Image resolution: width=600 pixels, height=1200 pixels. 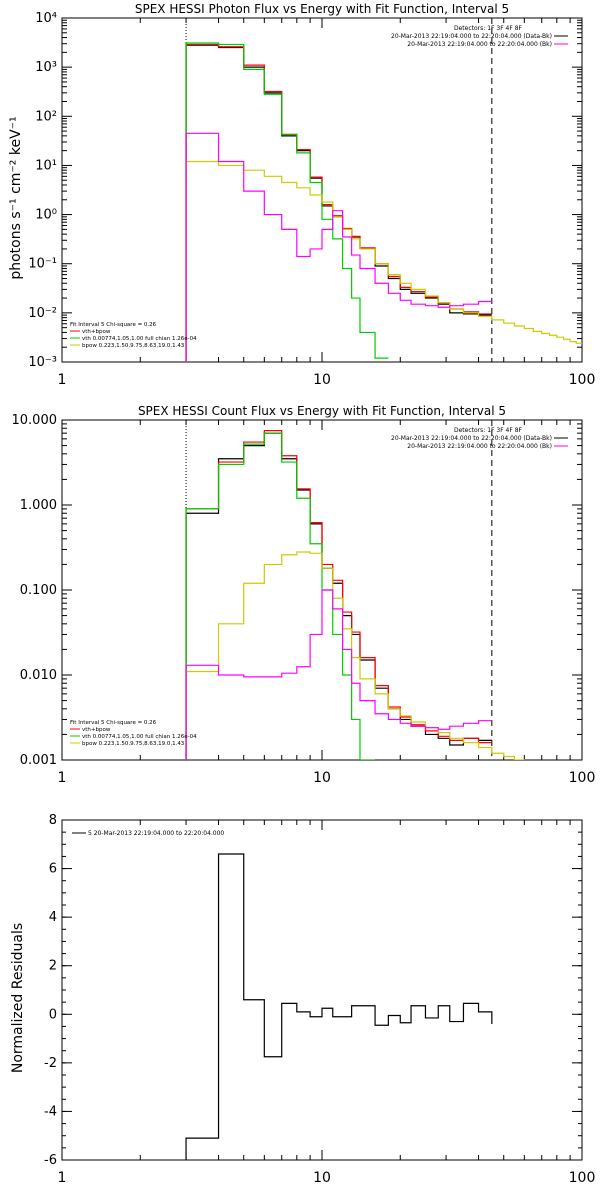 I want to click on y-tick-label: -2, so click(x=50, y=1063).